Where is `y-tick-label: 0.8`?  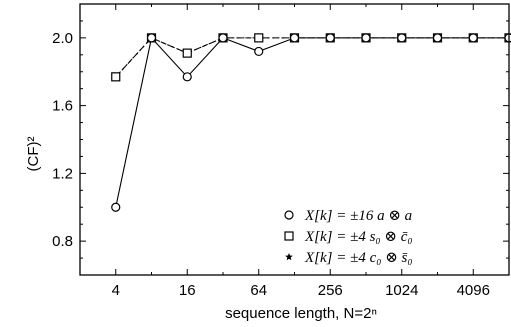
y-tick-label: 0.8 is located at coordinates (62, 241).